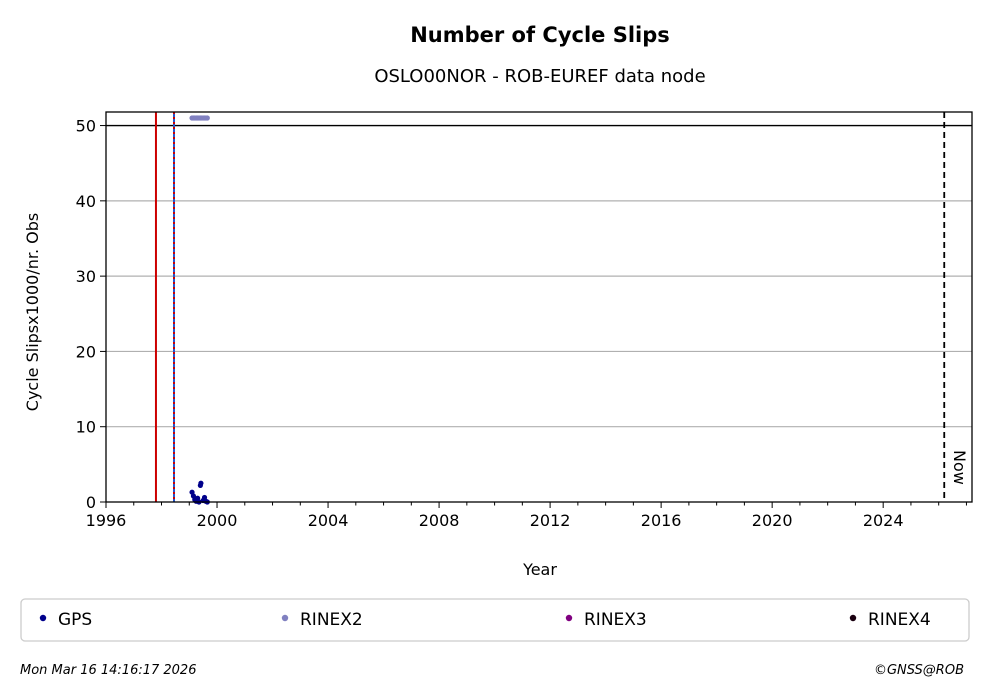  I want to click on y-tick-label: 20, so click(86, 351).